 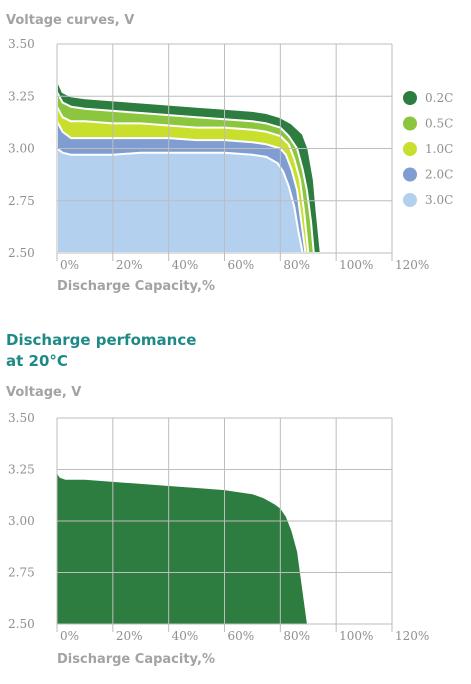 I want to click on legend-label: 0.2C, so click(x=439, y=98).